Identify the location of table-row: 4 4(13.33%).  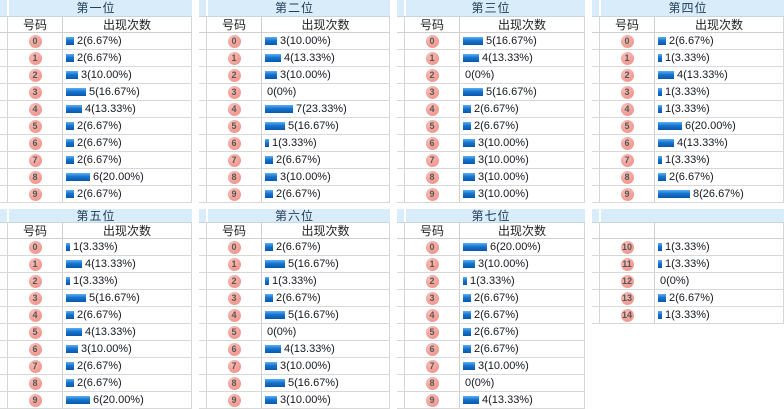
(96, 109).